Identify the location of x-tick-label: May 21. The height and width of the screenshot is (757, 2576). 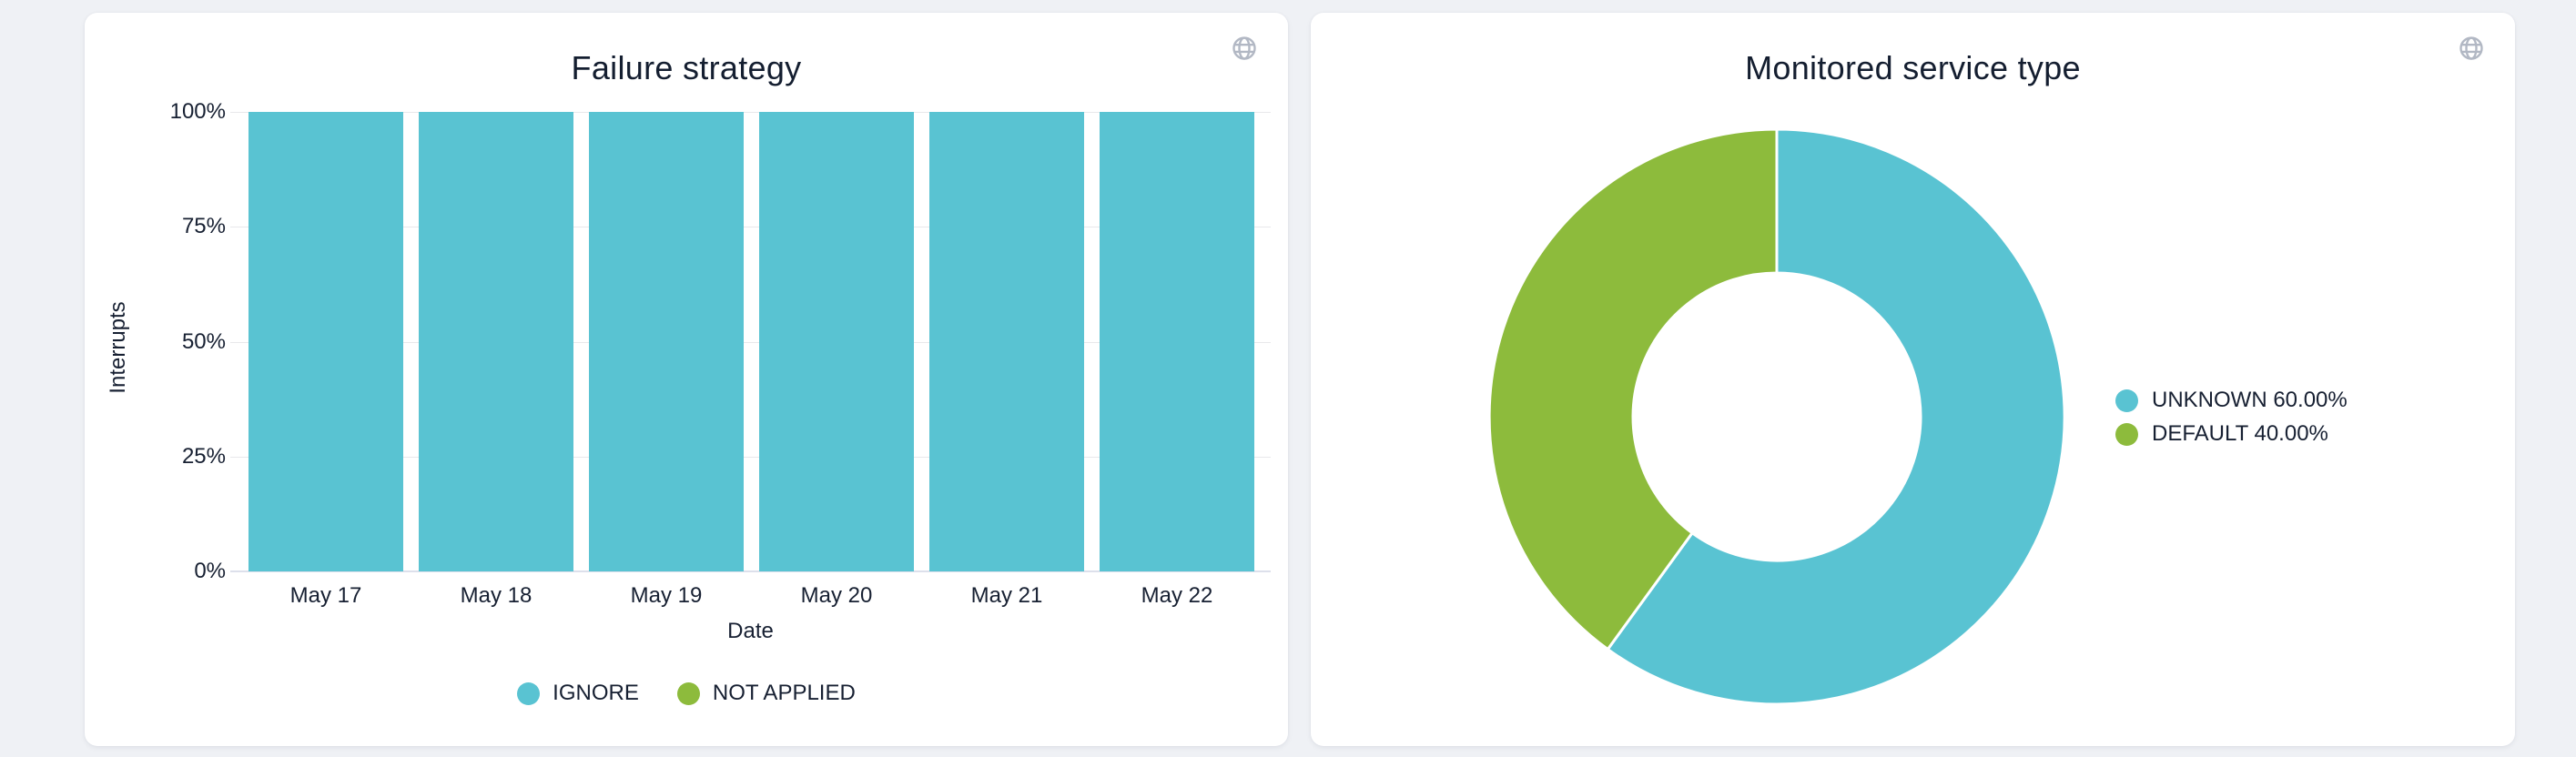
(1007, 595).